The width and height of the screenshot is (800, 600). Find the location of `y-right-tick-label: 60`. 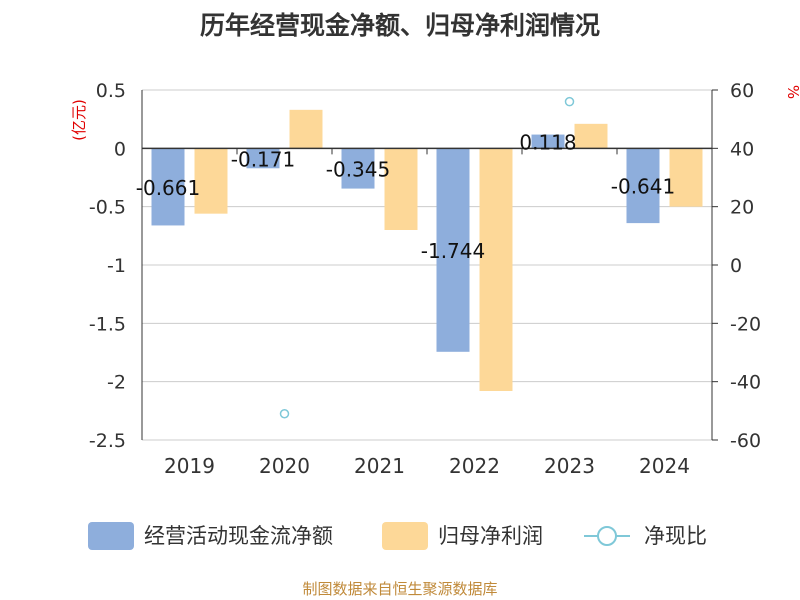

y-right-tick-label: 60 is located at coordinates (742, 91).